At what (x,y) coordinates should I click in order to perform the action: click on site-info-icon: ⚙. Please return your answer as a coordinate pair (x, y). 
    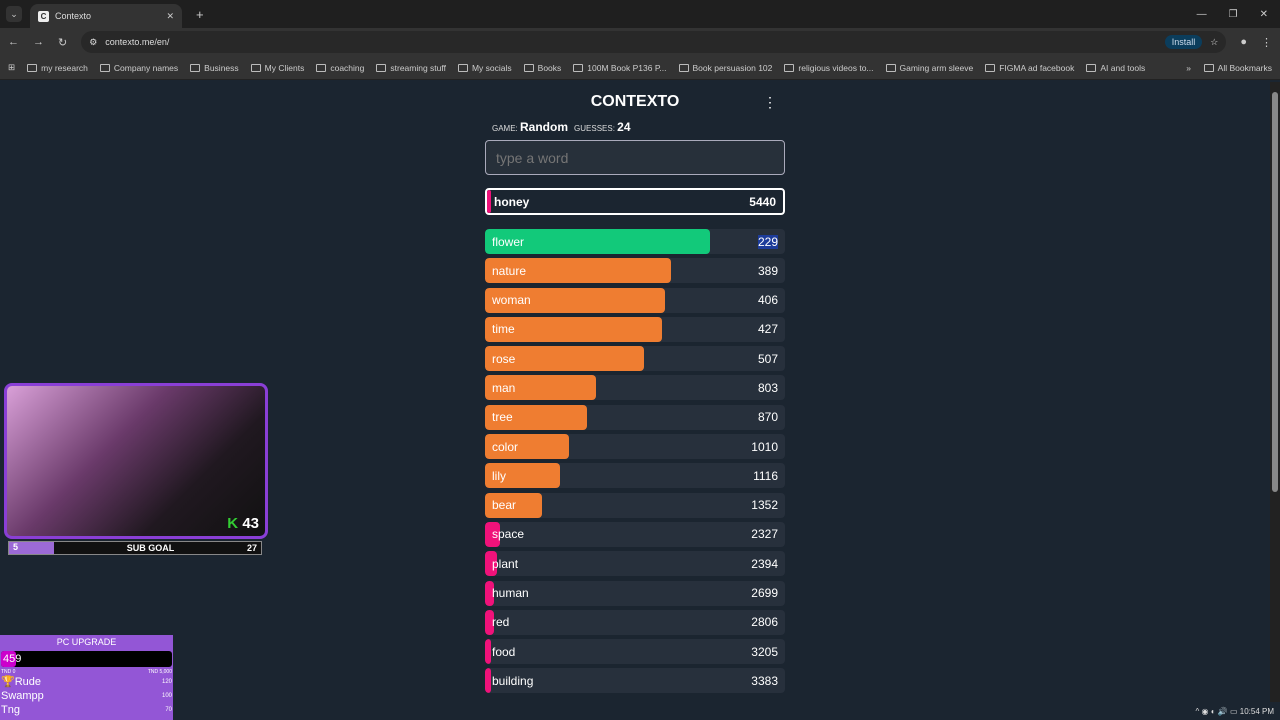
    Looking at the image, I should click on (93, 41).